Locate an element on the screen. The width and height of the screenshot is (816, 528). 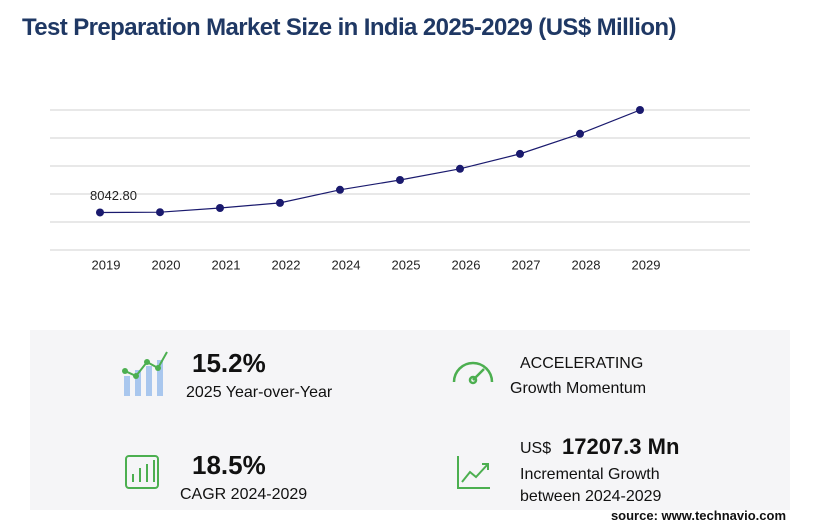
yoy-value: 15.2% is located at coordinates (229, 363).